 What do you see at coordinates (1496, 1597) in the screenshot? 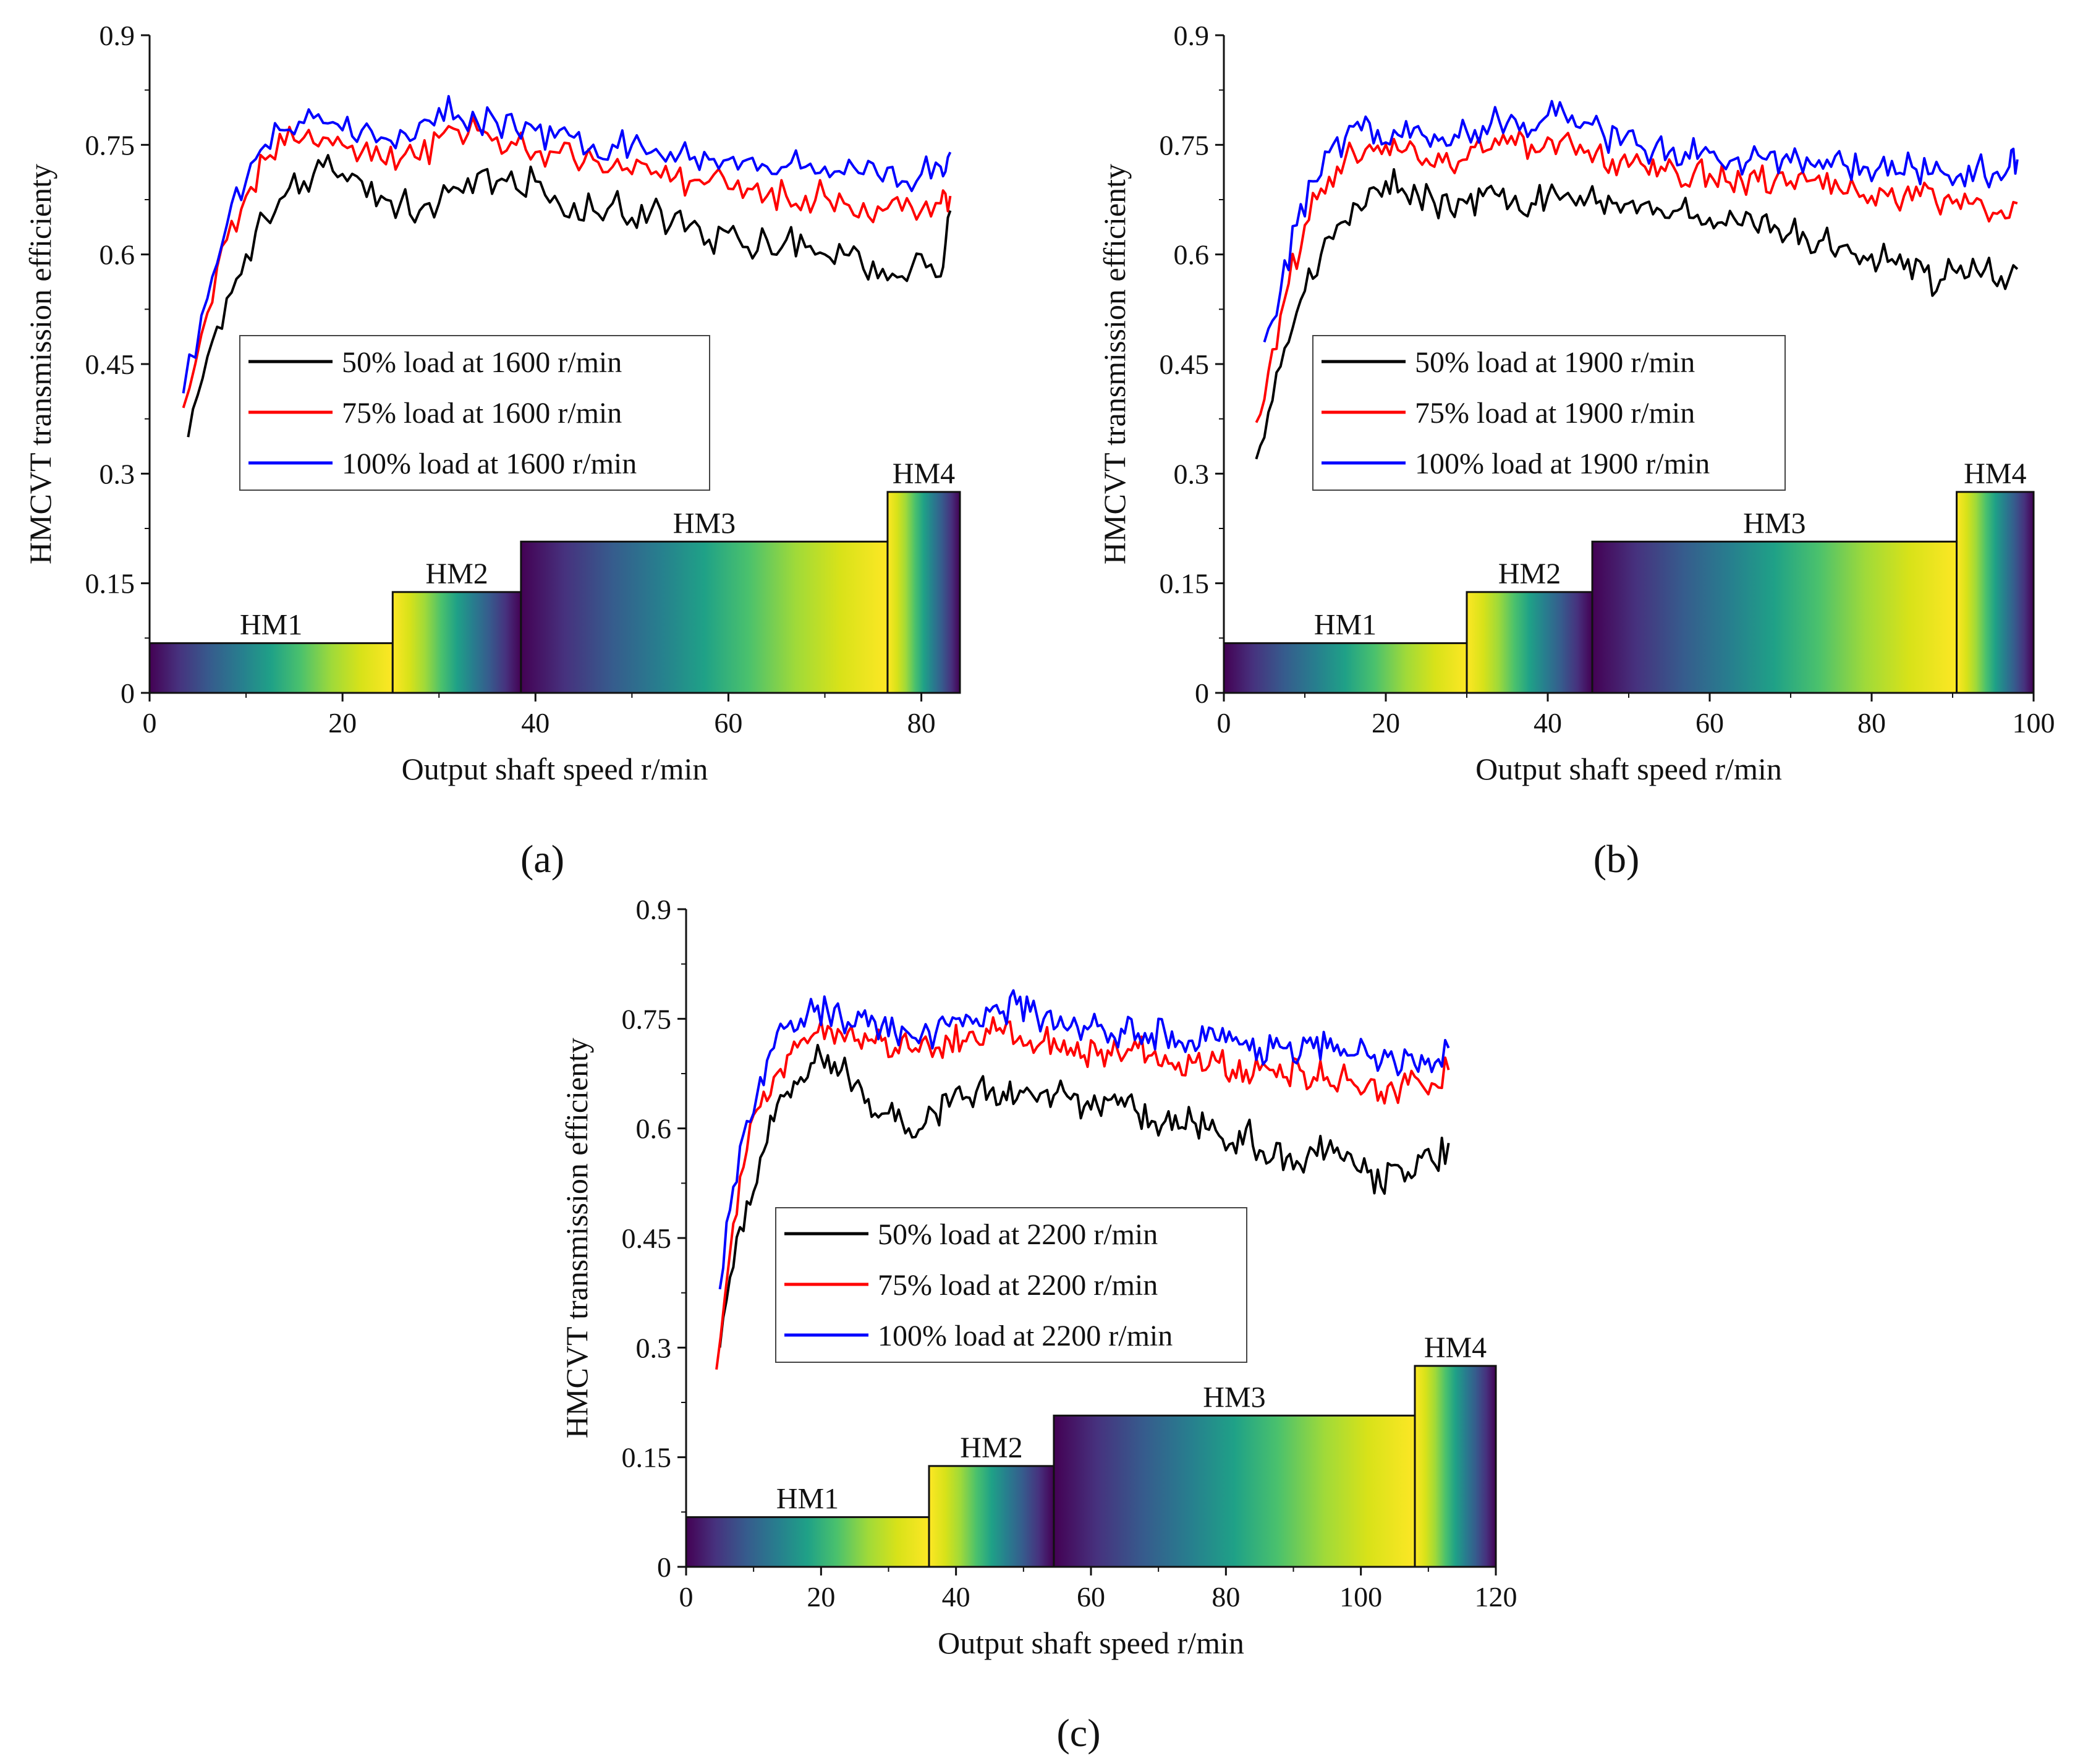
I see `x-tick-label: 120` at bounding box center [1496, 1597].